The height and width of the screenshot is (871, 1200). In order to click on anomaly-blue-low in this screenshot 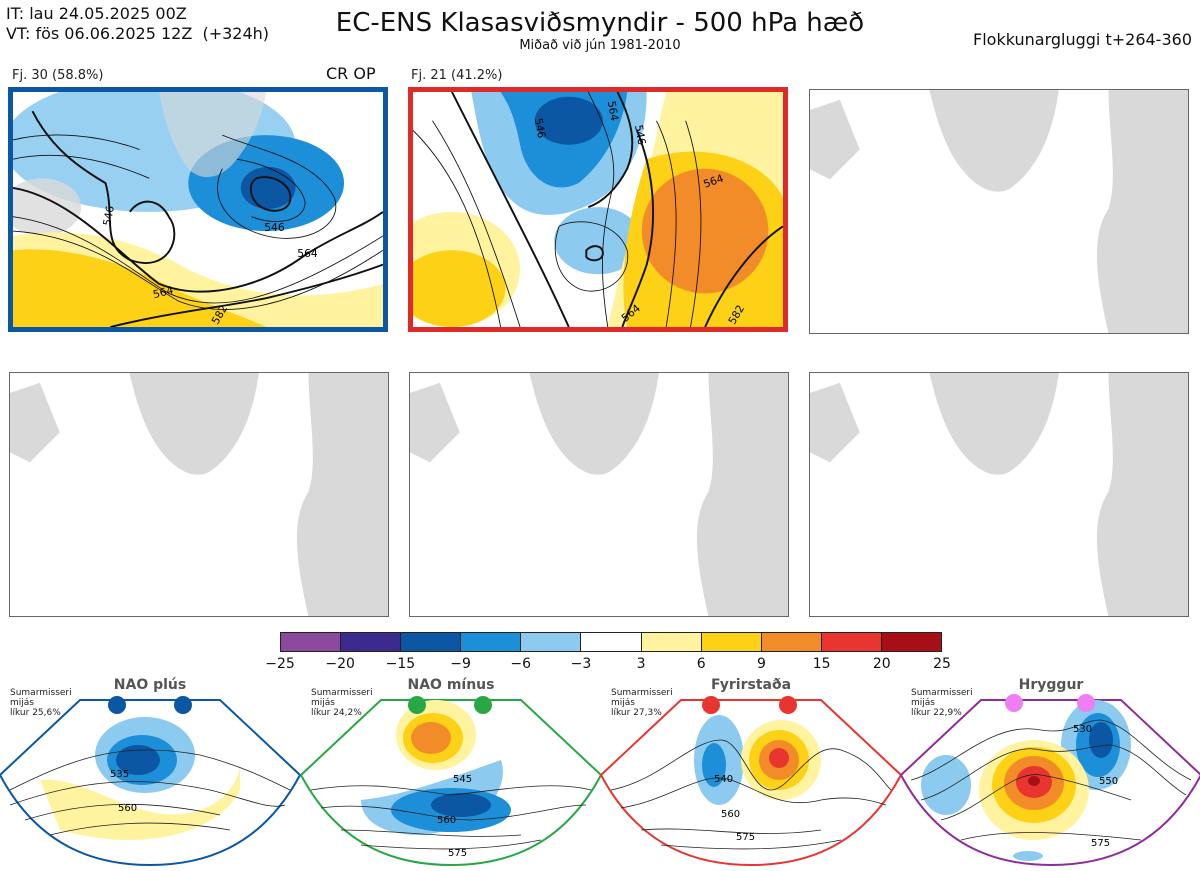, I will do `click(598, 241)`.